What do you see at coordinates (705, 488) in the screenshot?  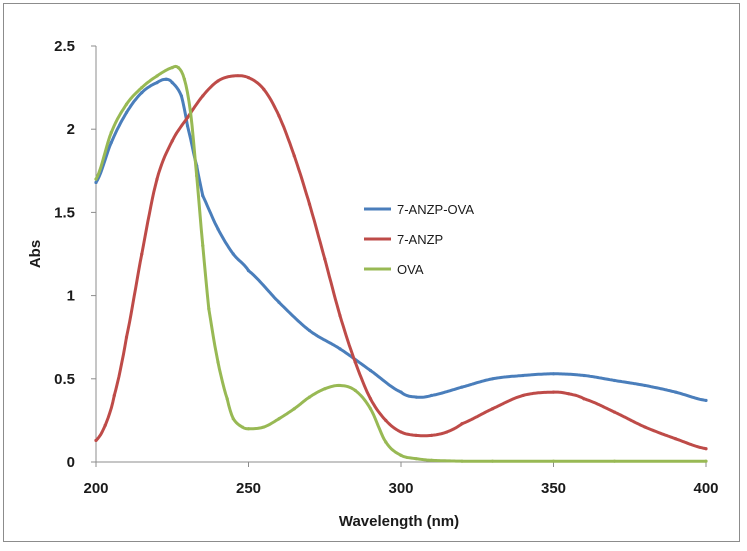 I see `x-tick-label: 400` at bounding box center [705, 488].